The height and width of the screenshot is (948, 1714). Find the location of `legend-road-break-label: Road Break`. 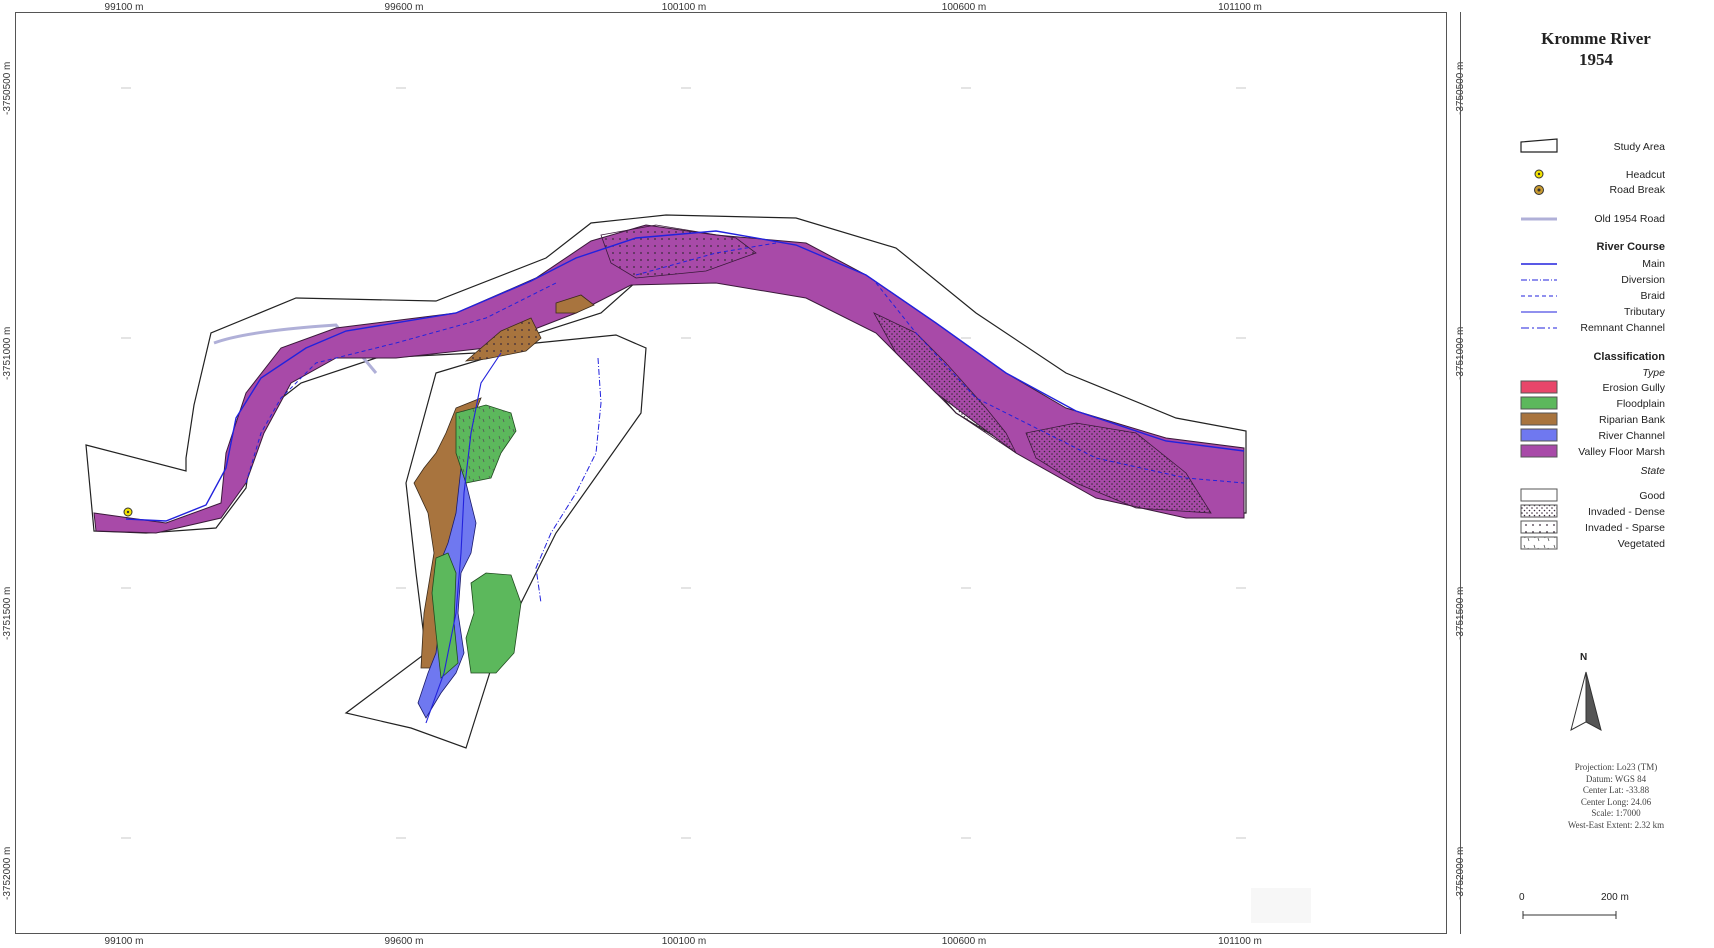

legend-road-break-label: Road Break is located at coordinates (1637, 190).